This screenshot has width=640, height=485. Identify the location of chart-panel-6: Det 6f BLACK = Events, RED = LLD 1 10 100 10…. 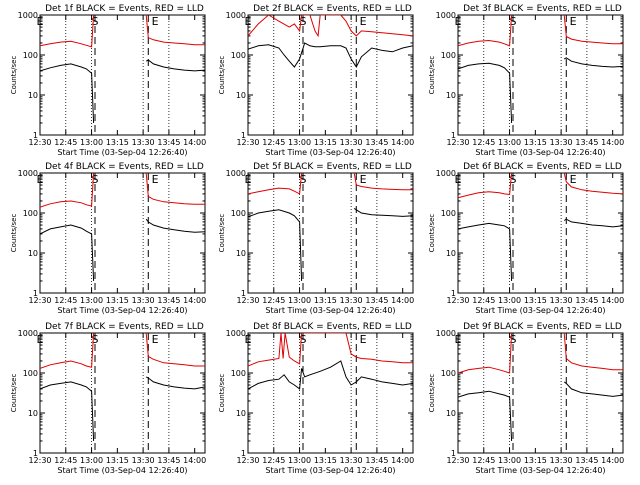
(526, 238).